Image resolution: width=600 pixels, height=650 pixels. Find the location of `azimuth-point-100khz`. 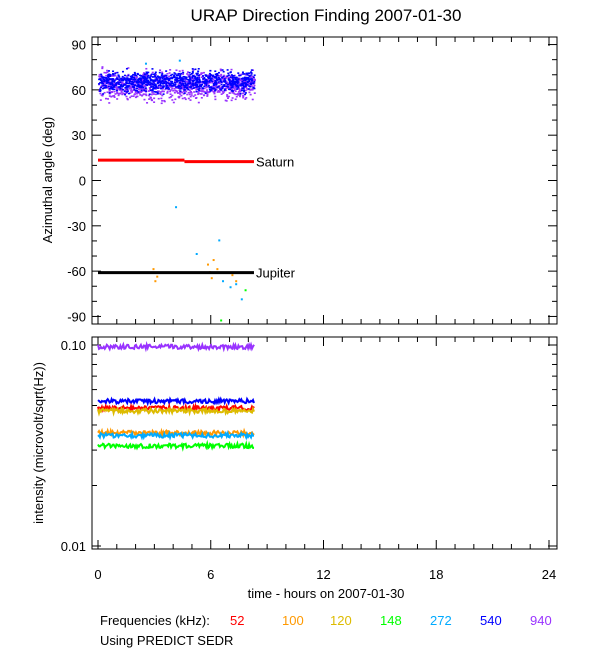

azimuth-point-100khz is located at coordinates (211, 278).